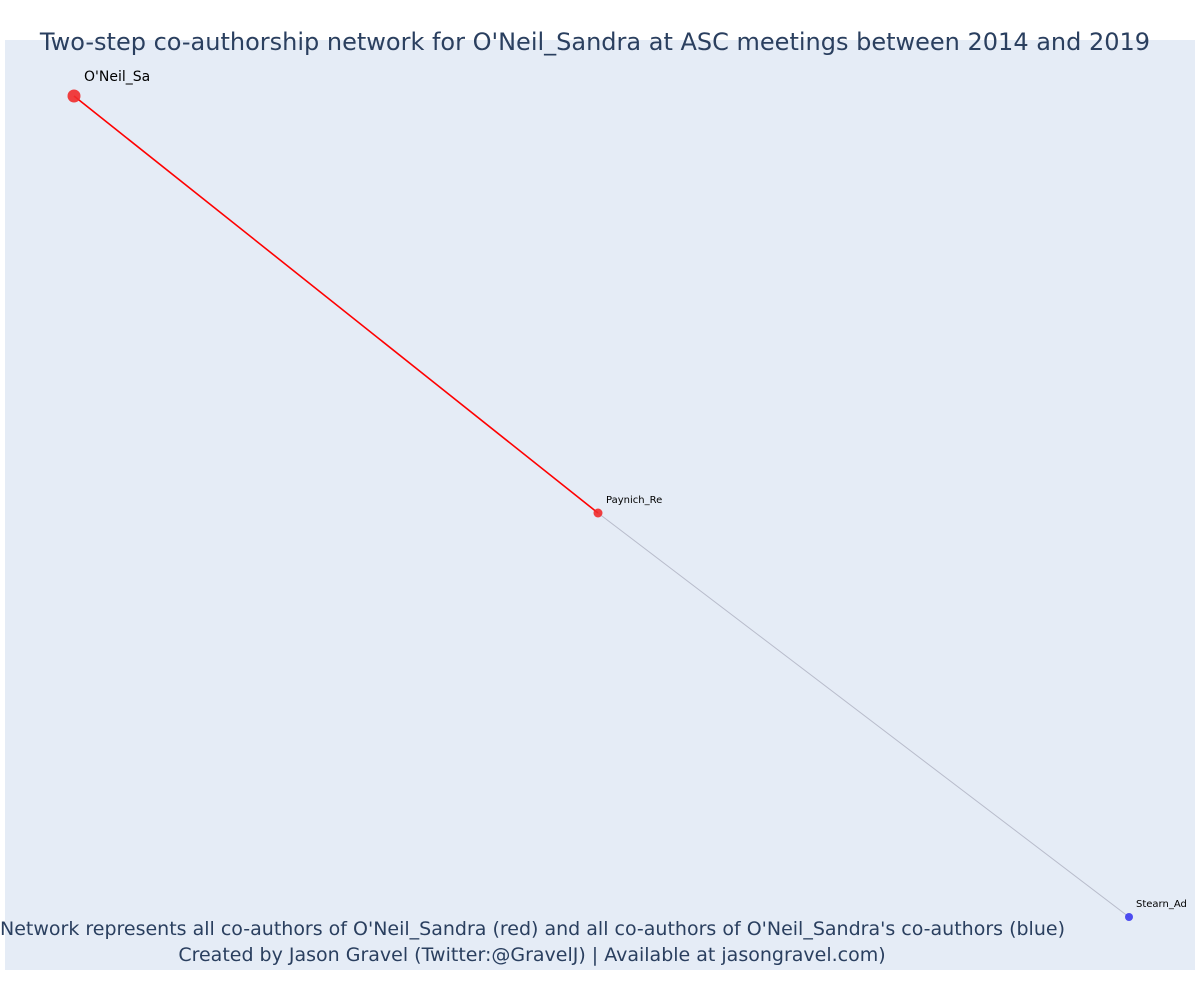  I want to click on node-label-stearn: Stearn_Ad, so click(1161, 904).